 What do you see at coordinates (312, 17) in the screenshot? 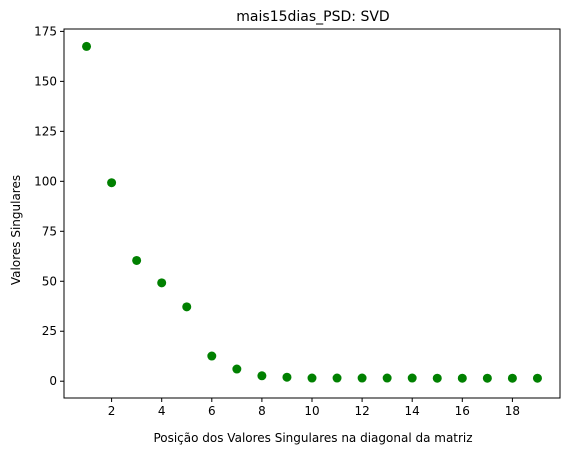
I see `chart-title: mais15dias_PSD: SVD` at bounding box center [312, 17].